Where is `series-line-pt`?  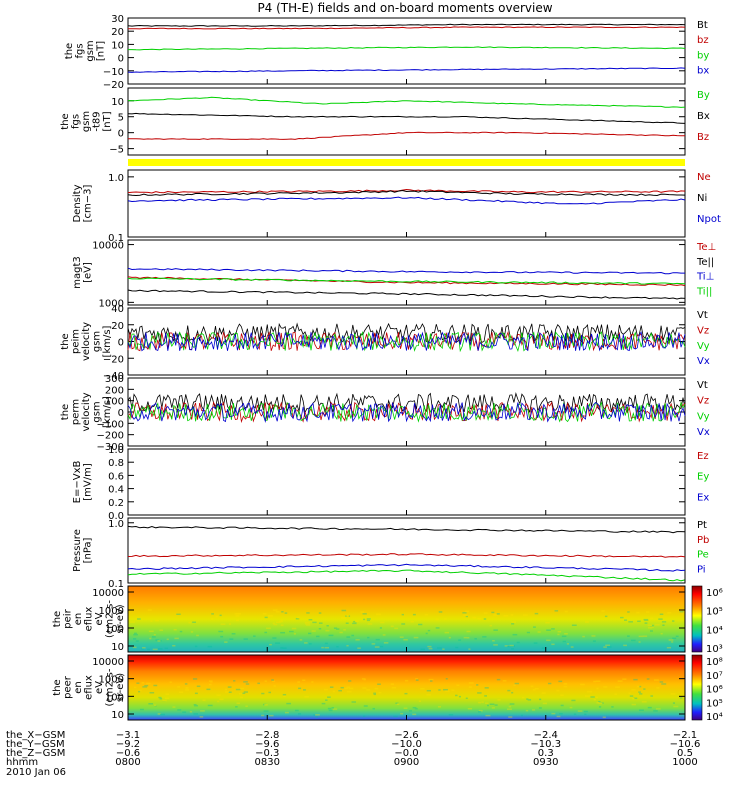
series-line-pt is located at coordinates (406, 529).